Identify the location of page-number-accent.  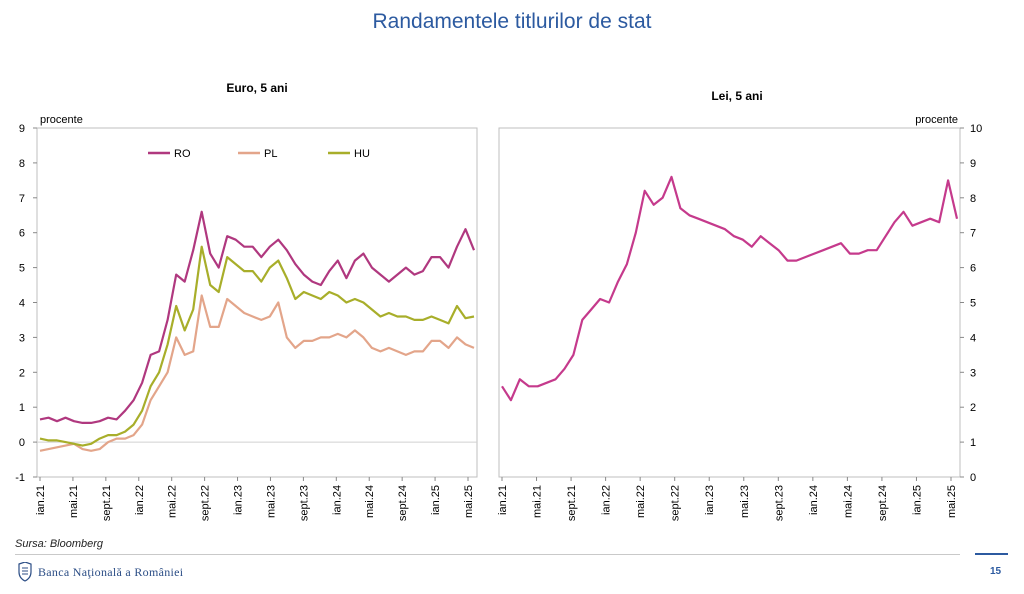
(991, 554).